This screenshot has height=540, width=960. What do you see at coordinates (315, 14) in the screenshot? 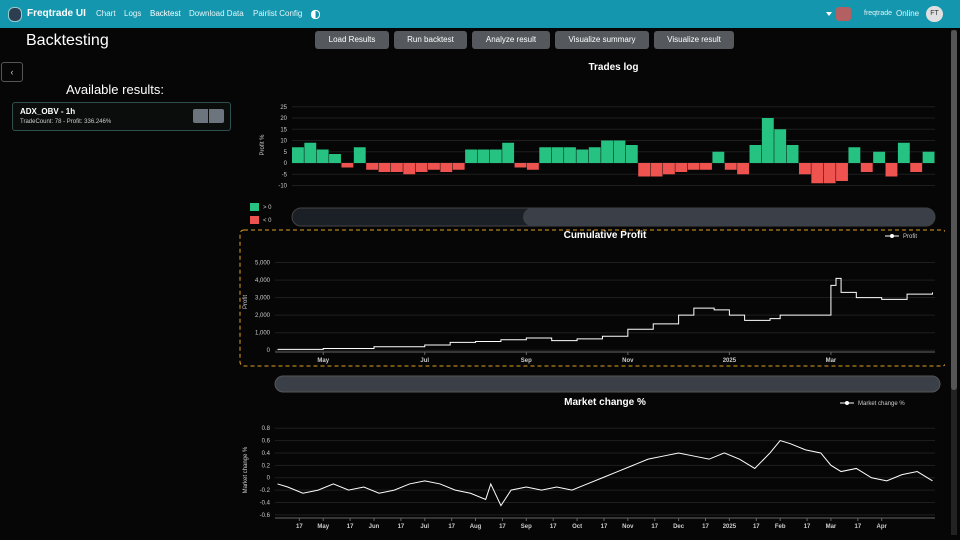
I see `theme-toggle` at bounding box center [315, 14].